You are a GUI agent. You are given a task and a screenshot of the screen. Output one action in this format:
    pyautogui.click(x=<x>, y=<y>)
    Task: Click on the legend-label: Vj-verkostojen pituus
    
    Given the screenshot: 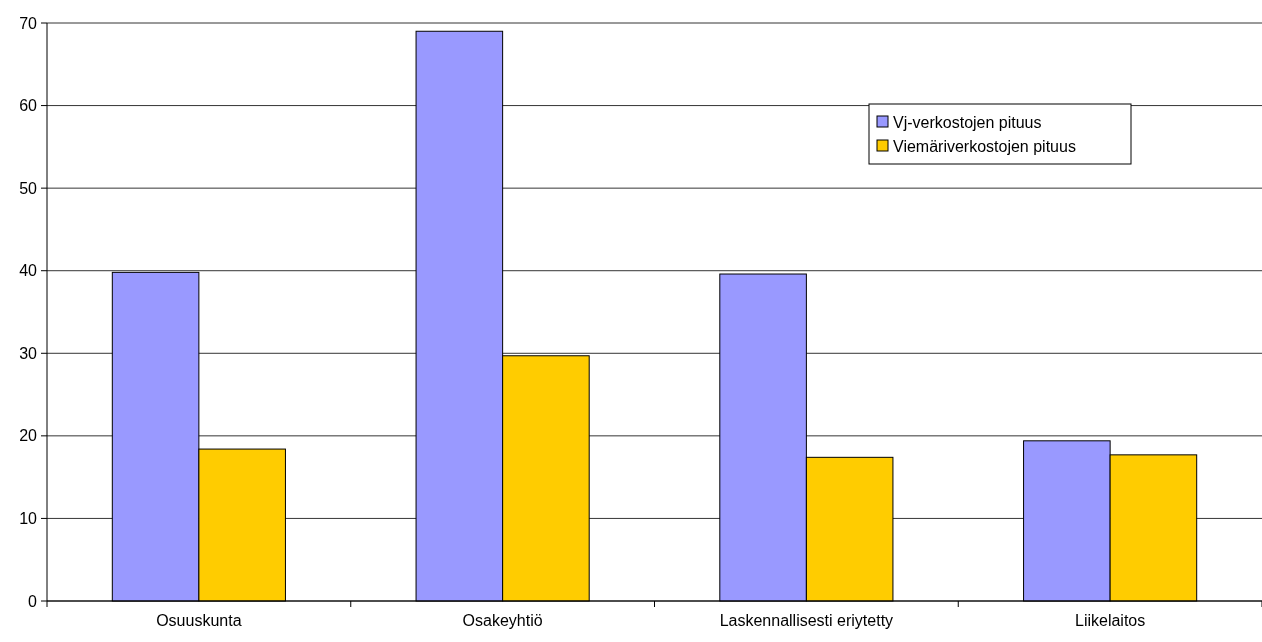 What is the action you would take?
    pyautogui.click(x=967, y=122)
    